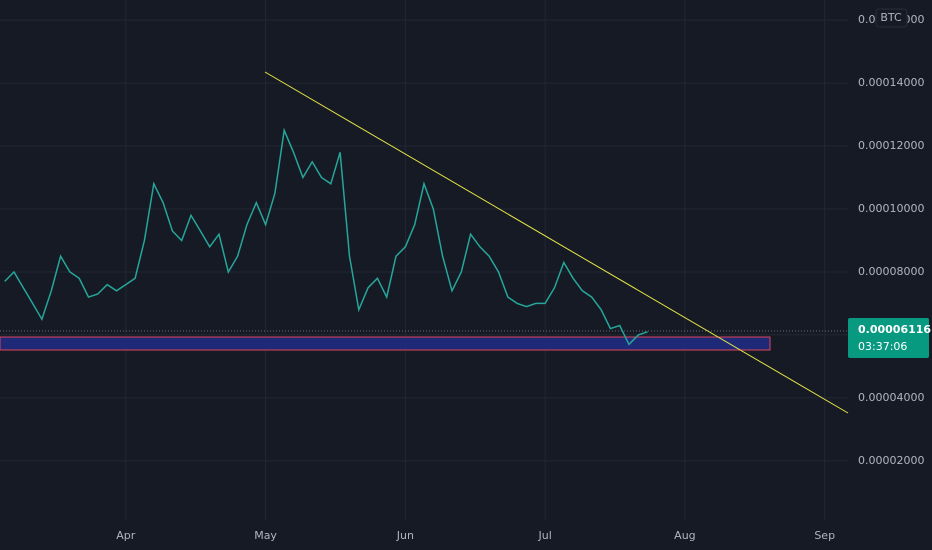 The width and height of the screenshot is (932, 550). What do you see at coordinates (385, 343) in the screenshot?
I see `support-zone` at bounding box center [385, 343].